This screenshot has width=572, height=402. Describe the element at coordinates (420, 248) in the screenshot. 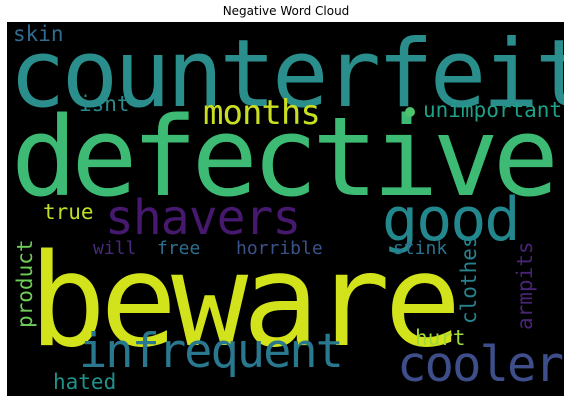

I see `word-stink: stink` at that location.